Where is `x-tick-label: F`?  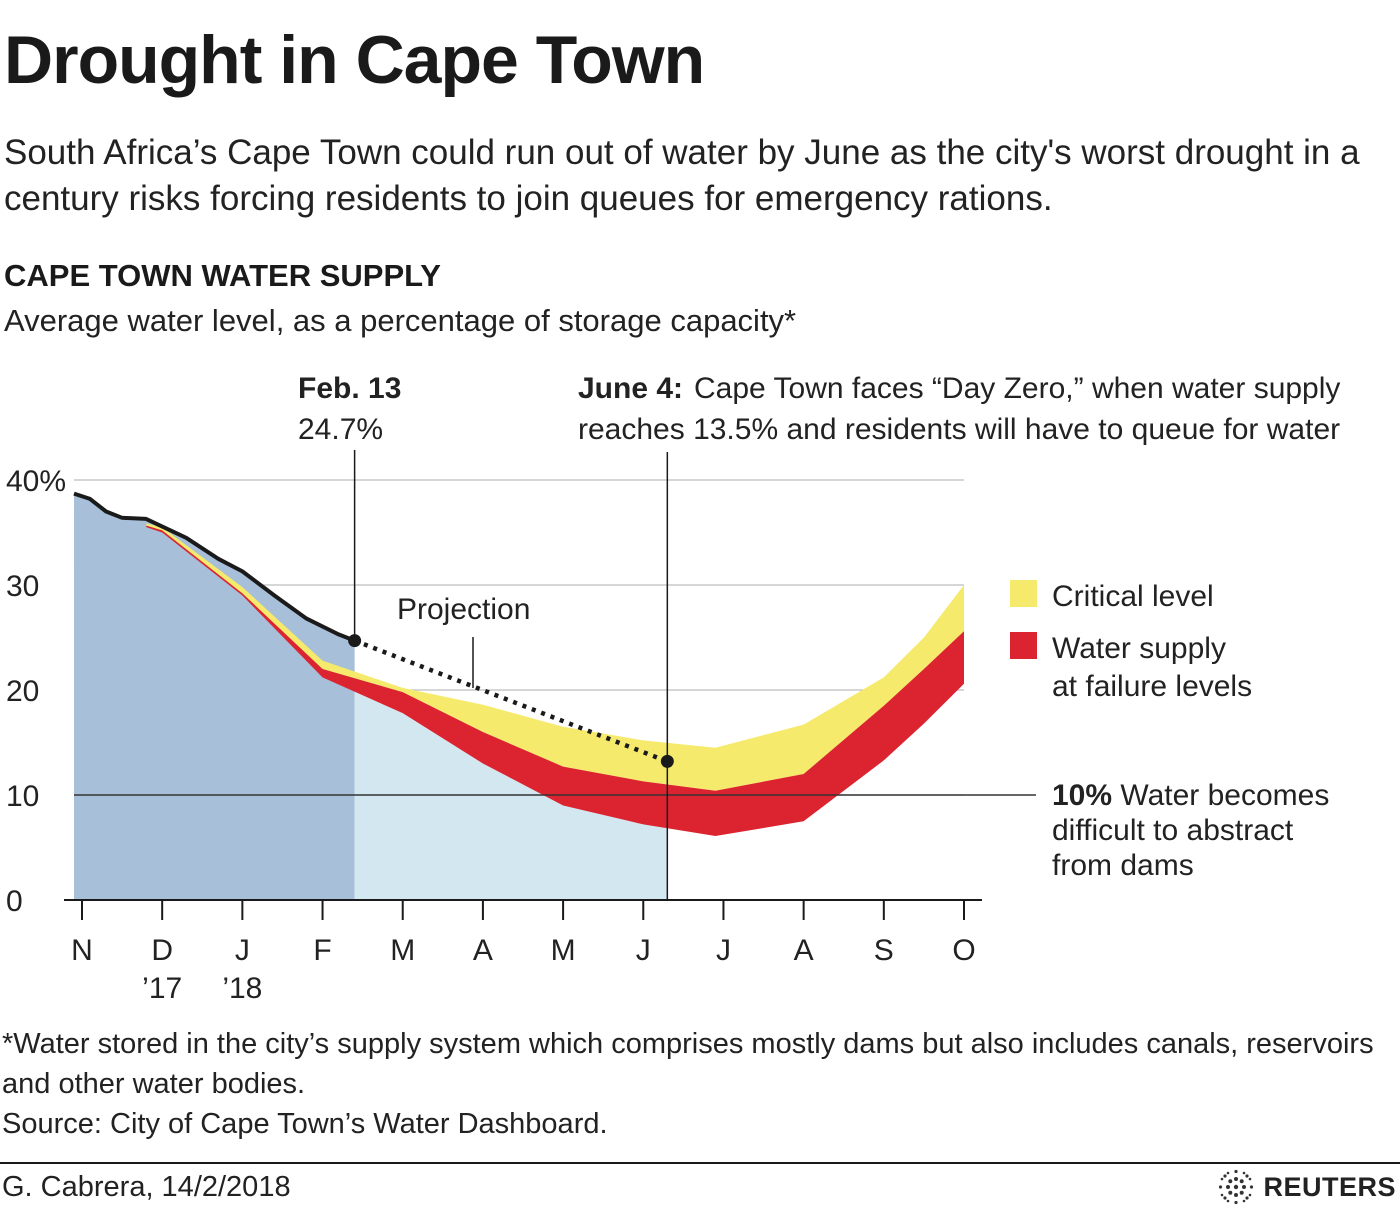
x-tick-label: F is located at coordinates (322, 950).